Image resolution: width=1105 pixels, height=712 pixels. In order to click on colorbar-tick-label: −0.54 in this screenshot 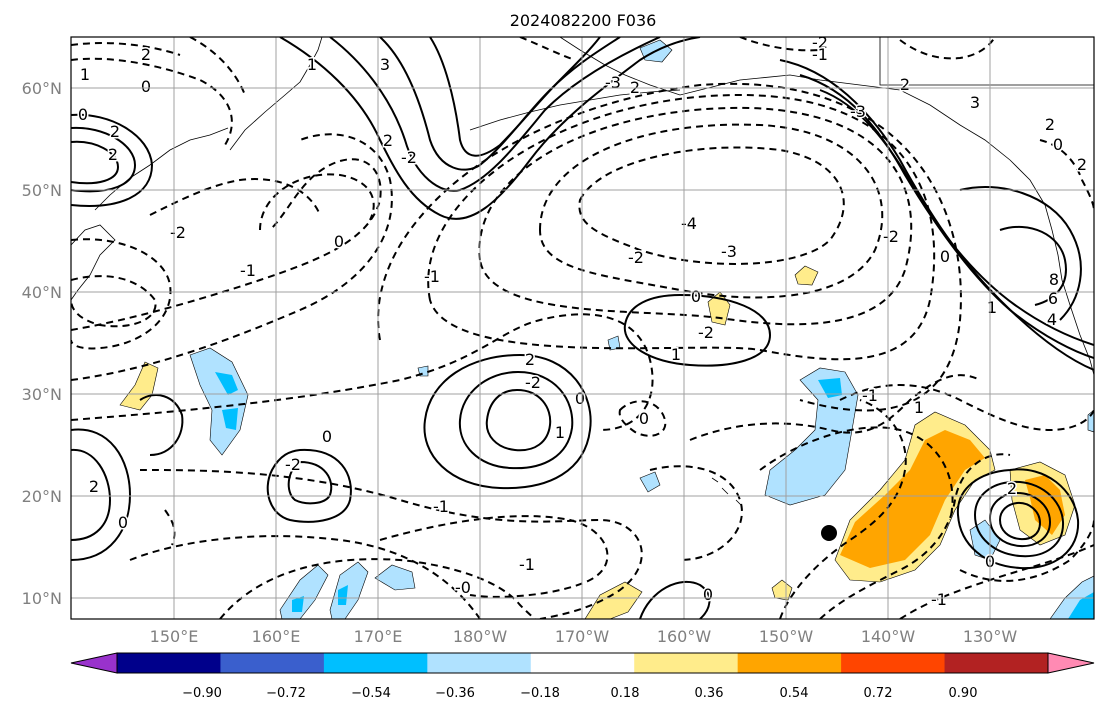, I will do `click(371, 693)`.